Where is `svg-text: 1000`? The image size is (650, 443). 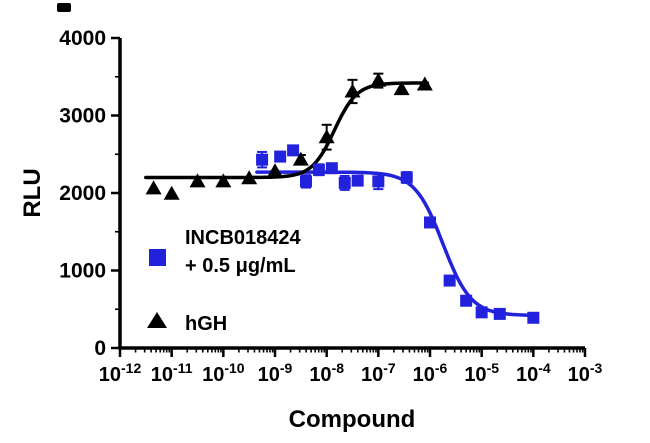 svg-text: 1000 is located at coordinates (82, 271).